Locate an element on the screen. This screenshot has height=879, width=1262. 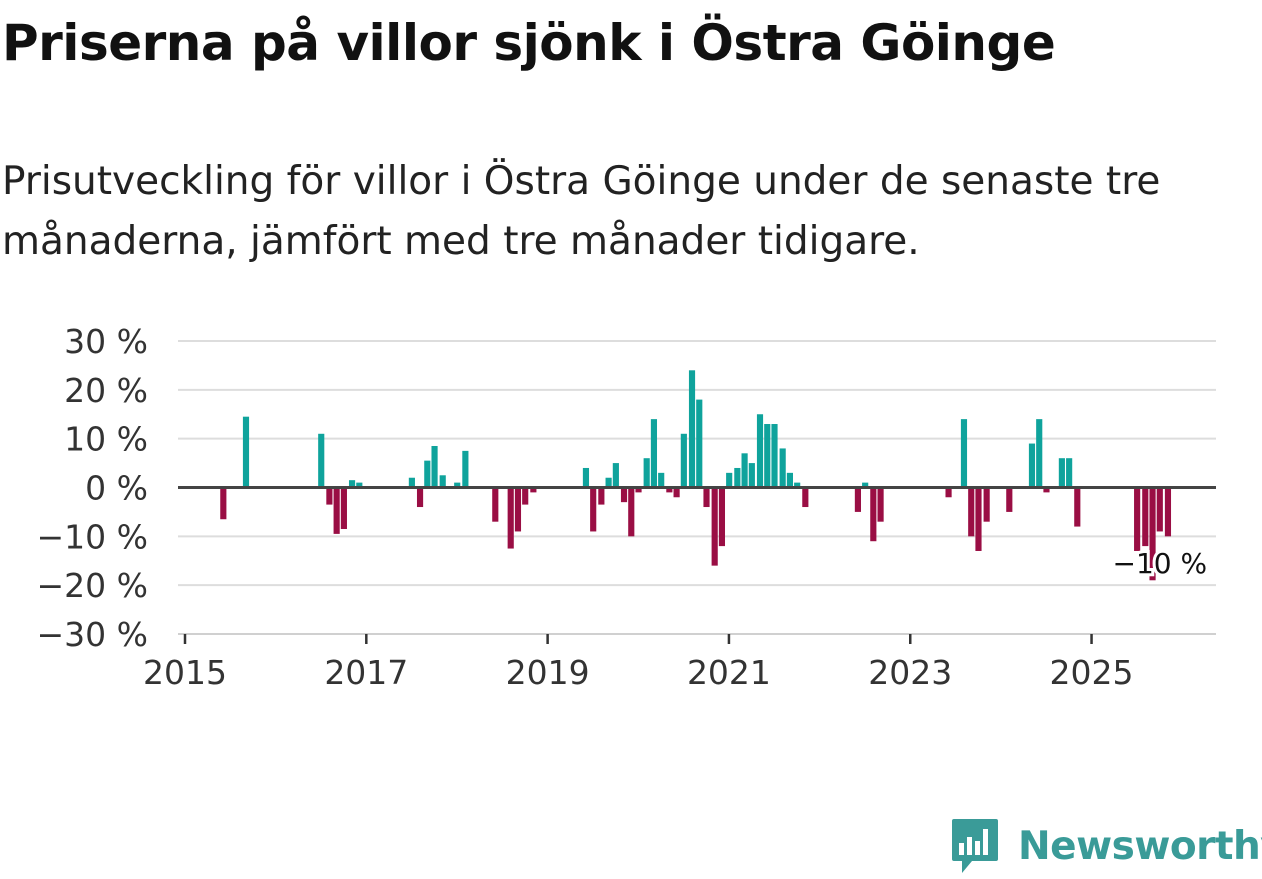
y-tick-label: −20 % is located at coordinates (93, 585).